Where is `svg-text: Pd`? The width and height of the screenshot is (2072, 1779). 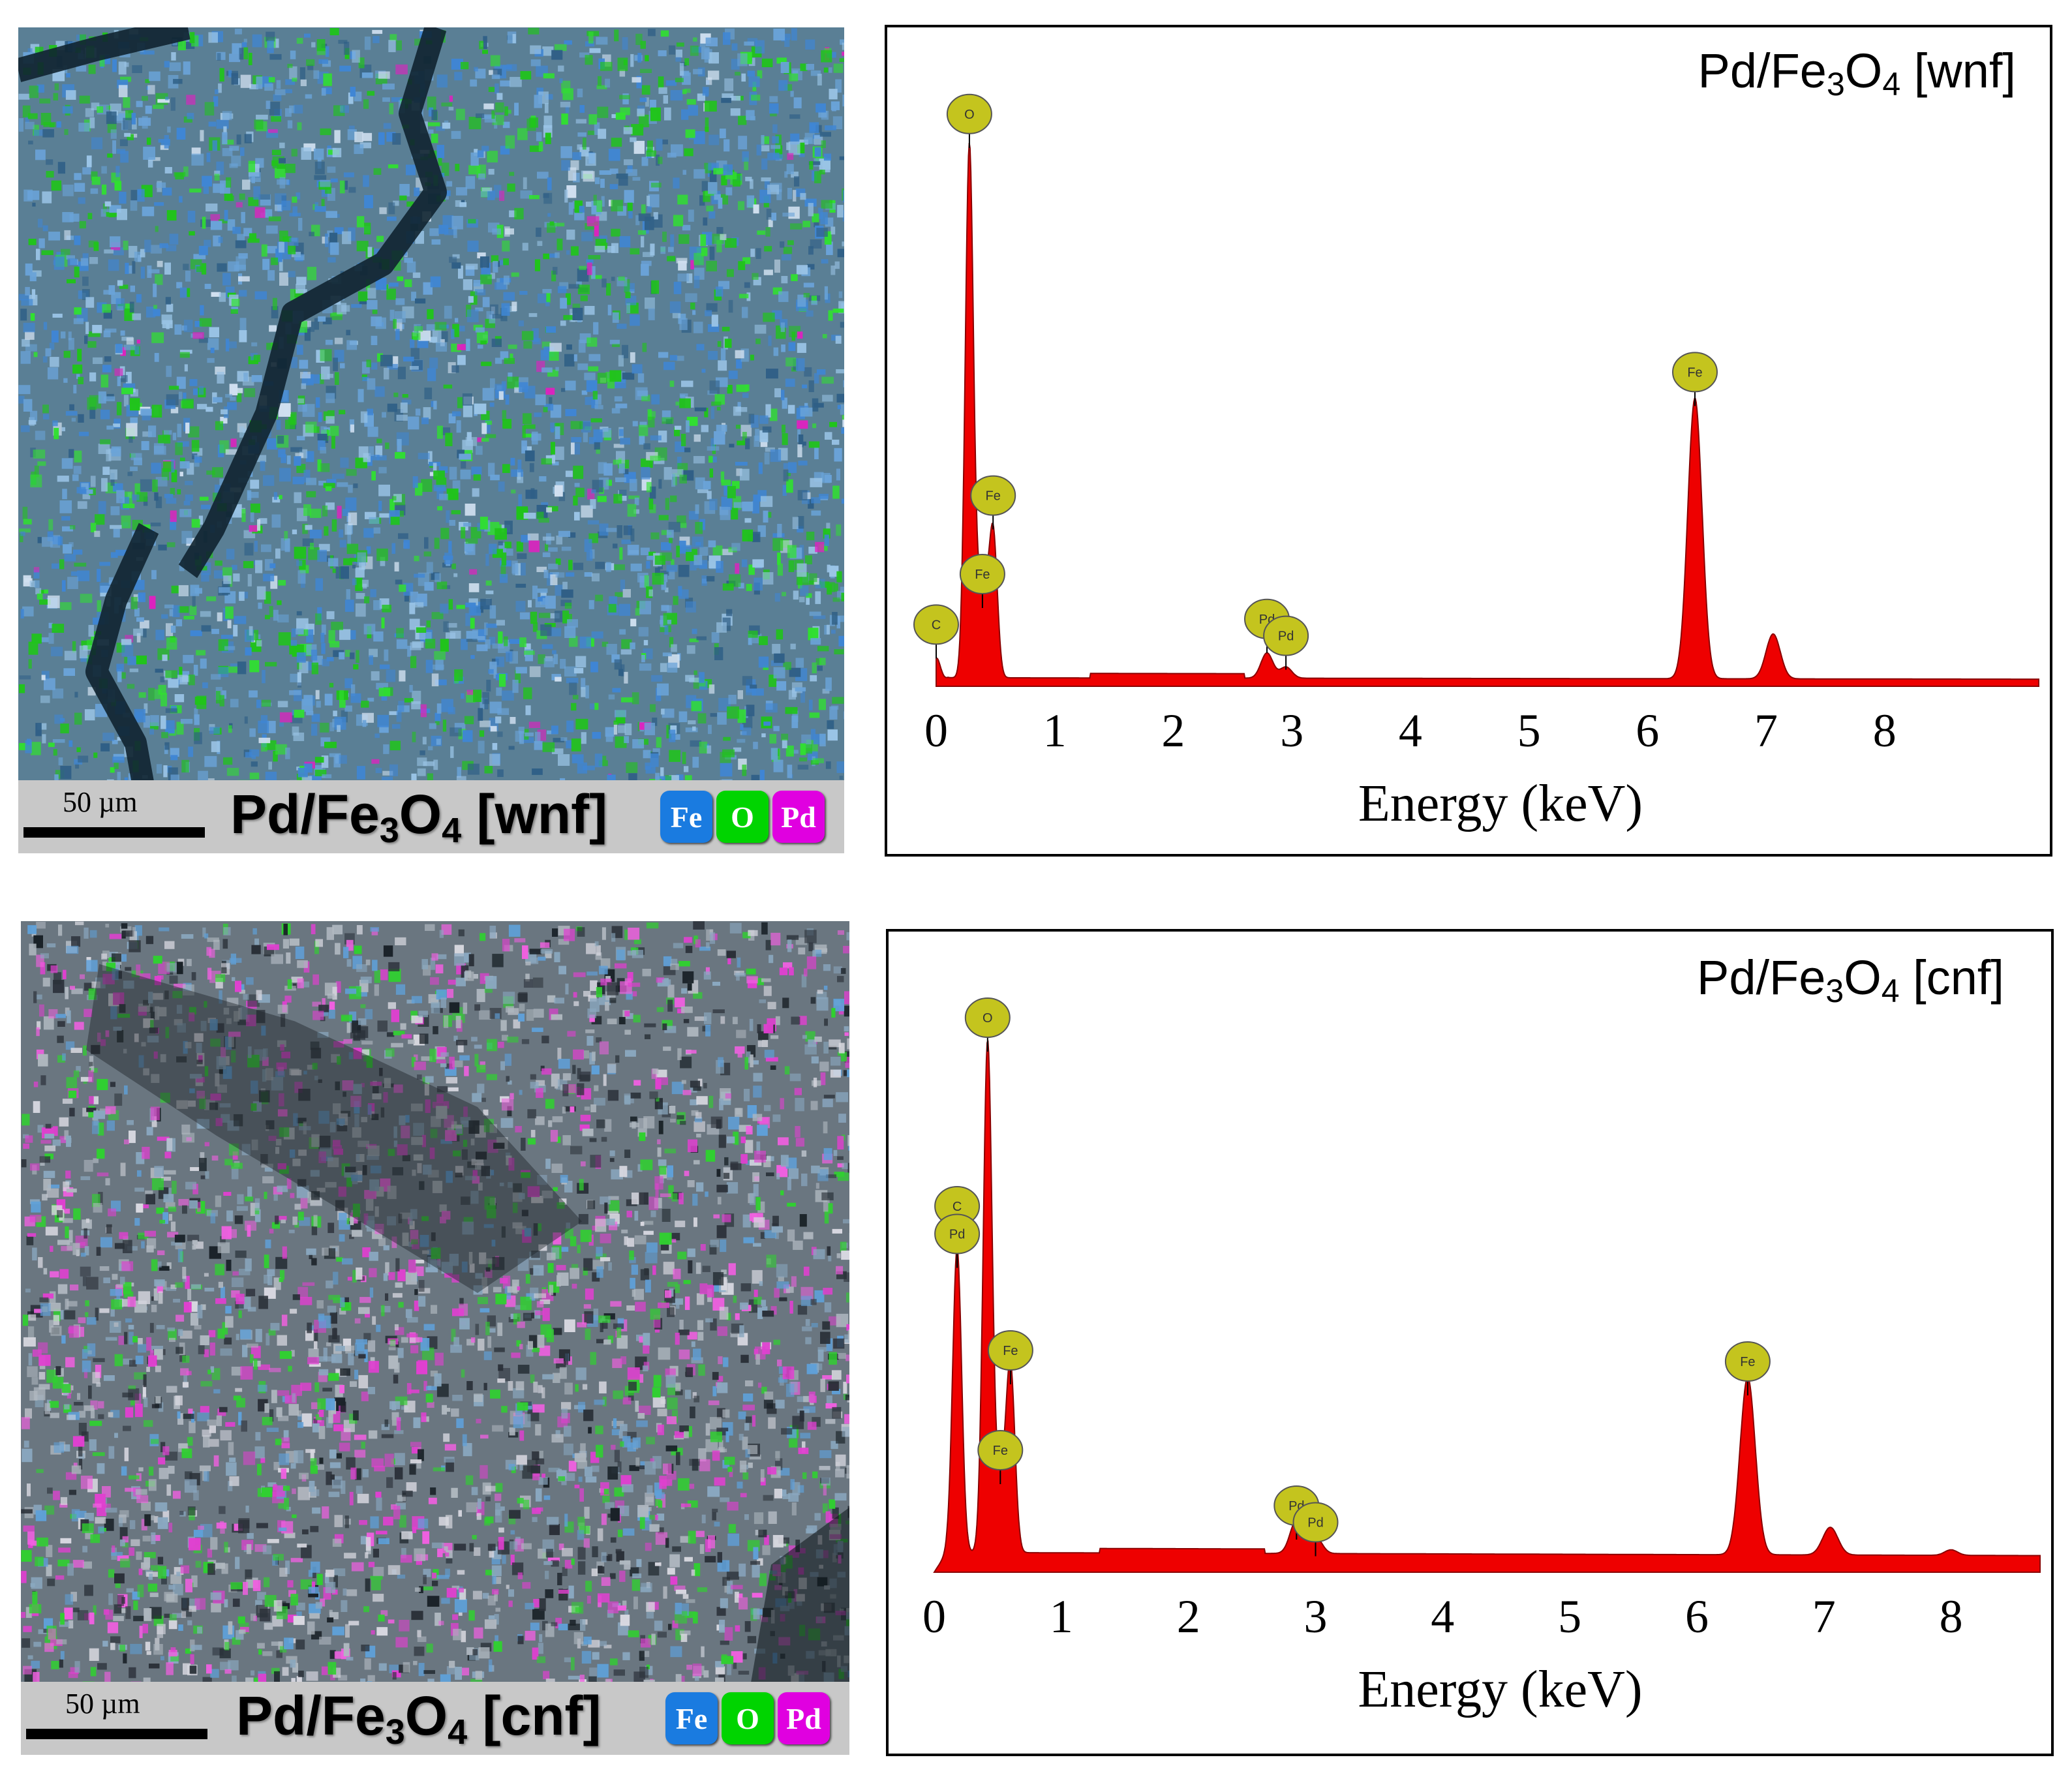
svg-text: Pd is located at coordinates (1286, 637).